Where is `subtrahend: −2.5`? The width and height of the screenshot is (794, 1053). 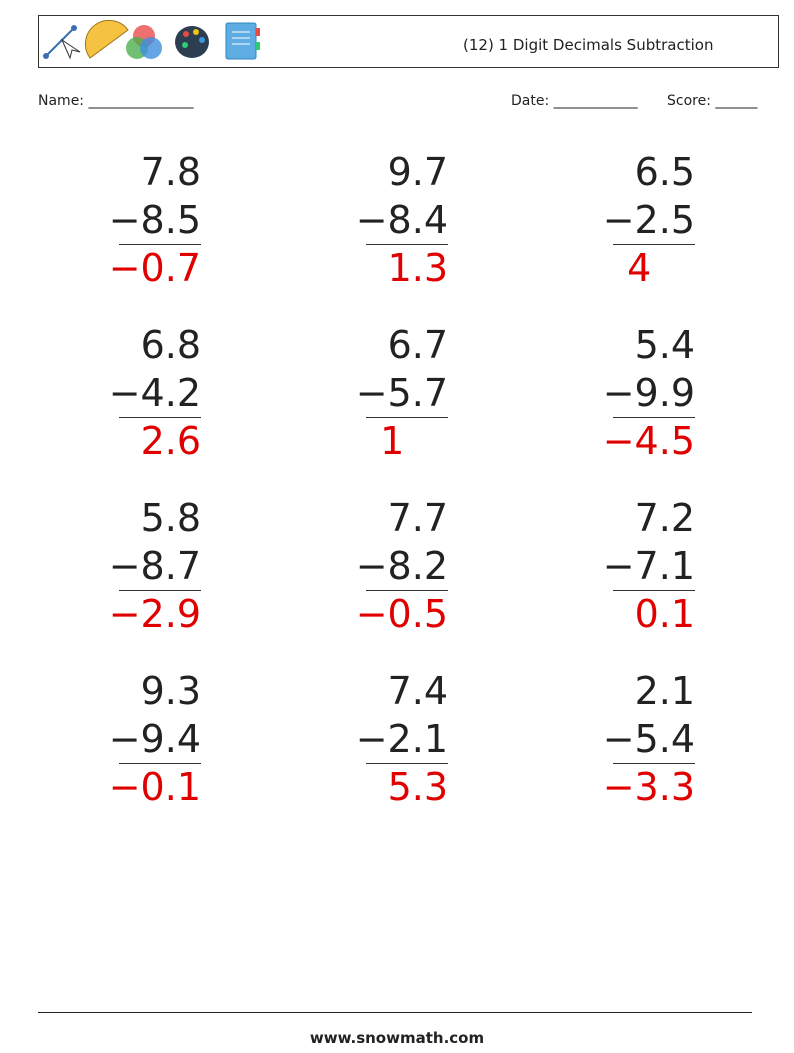
subtrahend: −2.5 is located at coordinates (648, 220).